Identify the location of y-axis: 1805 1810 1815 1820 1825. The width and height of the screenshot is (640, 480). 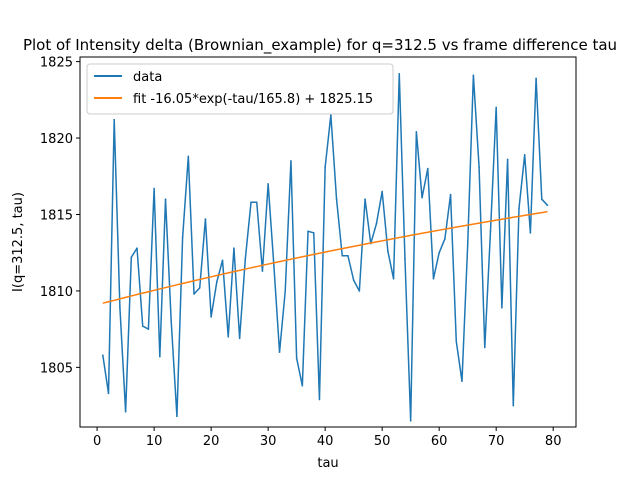
(60, 216).